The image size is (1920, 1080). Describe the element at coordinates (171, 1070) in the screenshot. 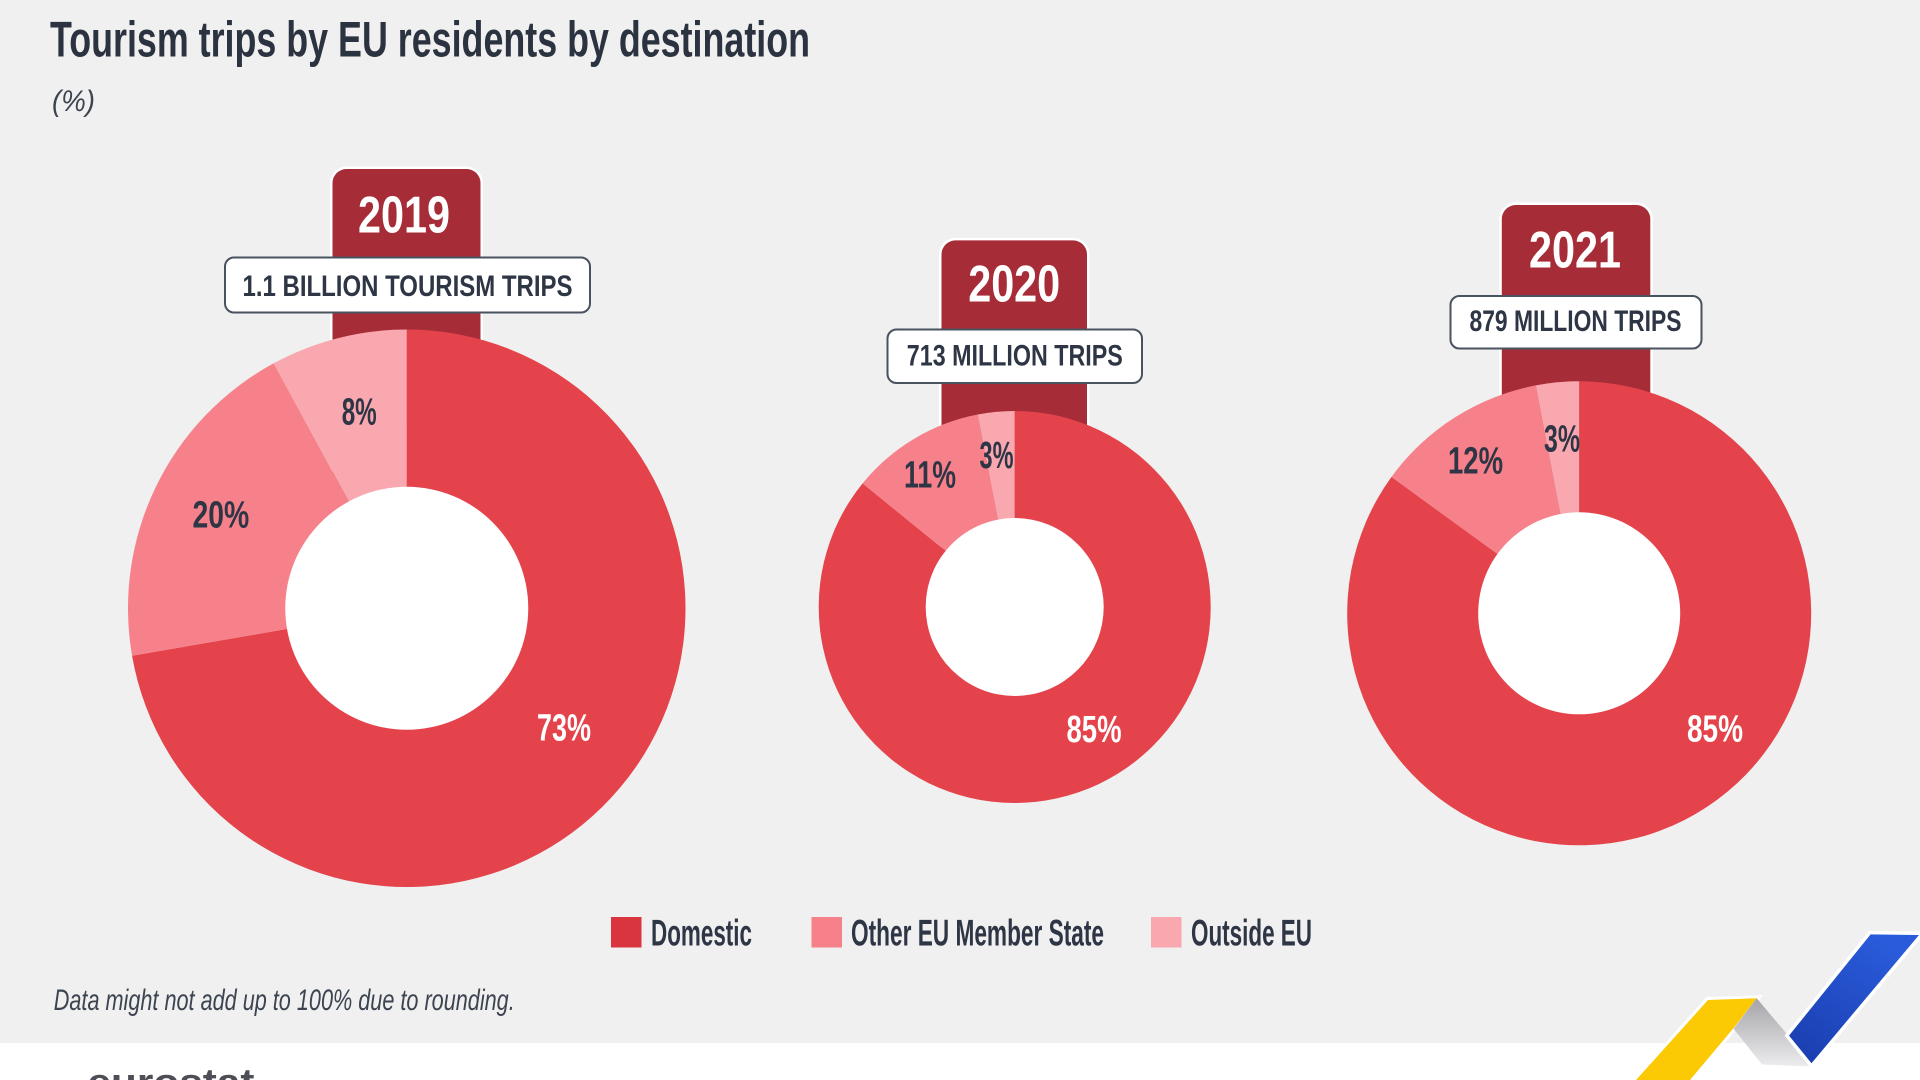

I see `svg-text: eurostat` at that location.